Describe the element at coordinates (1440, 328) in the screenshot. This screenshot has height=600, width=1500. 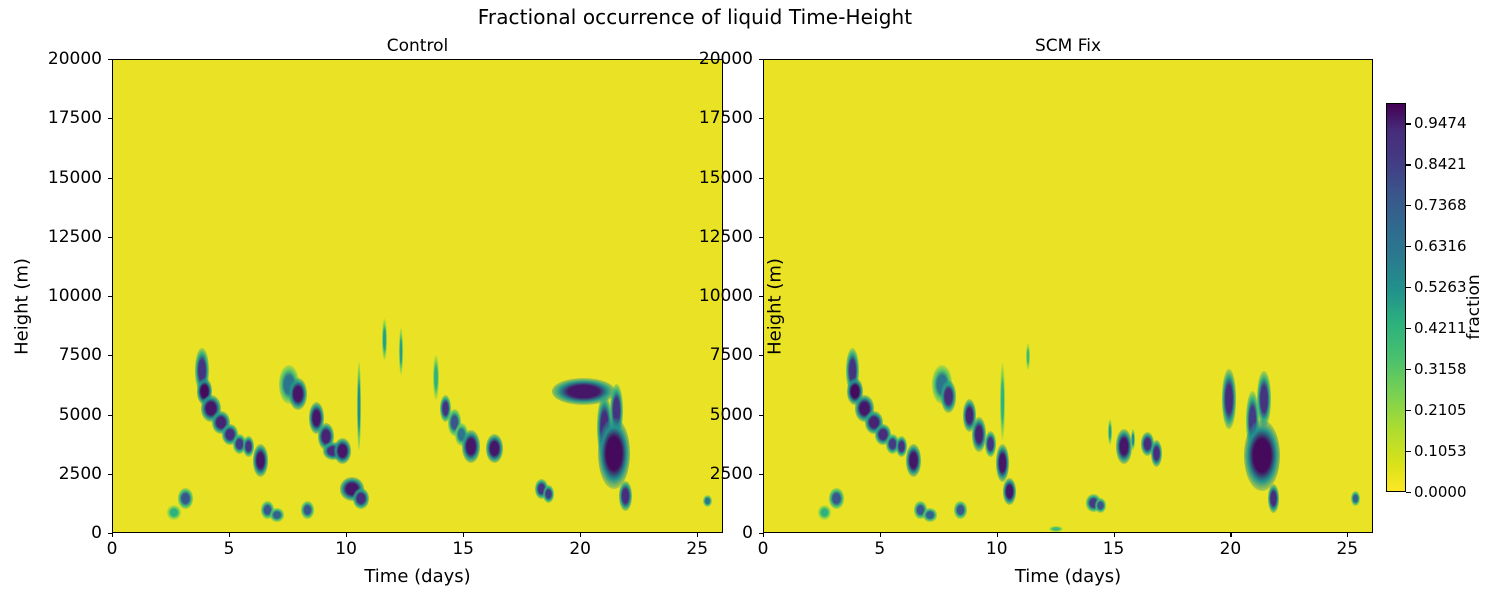
I see `colorbar-tick-label: 0.4211` at that location.